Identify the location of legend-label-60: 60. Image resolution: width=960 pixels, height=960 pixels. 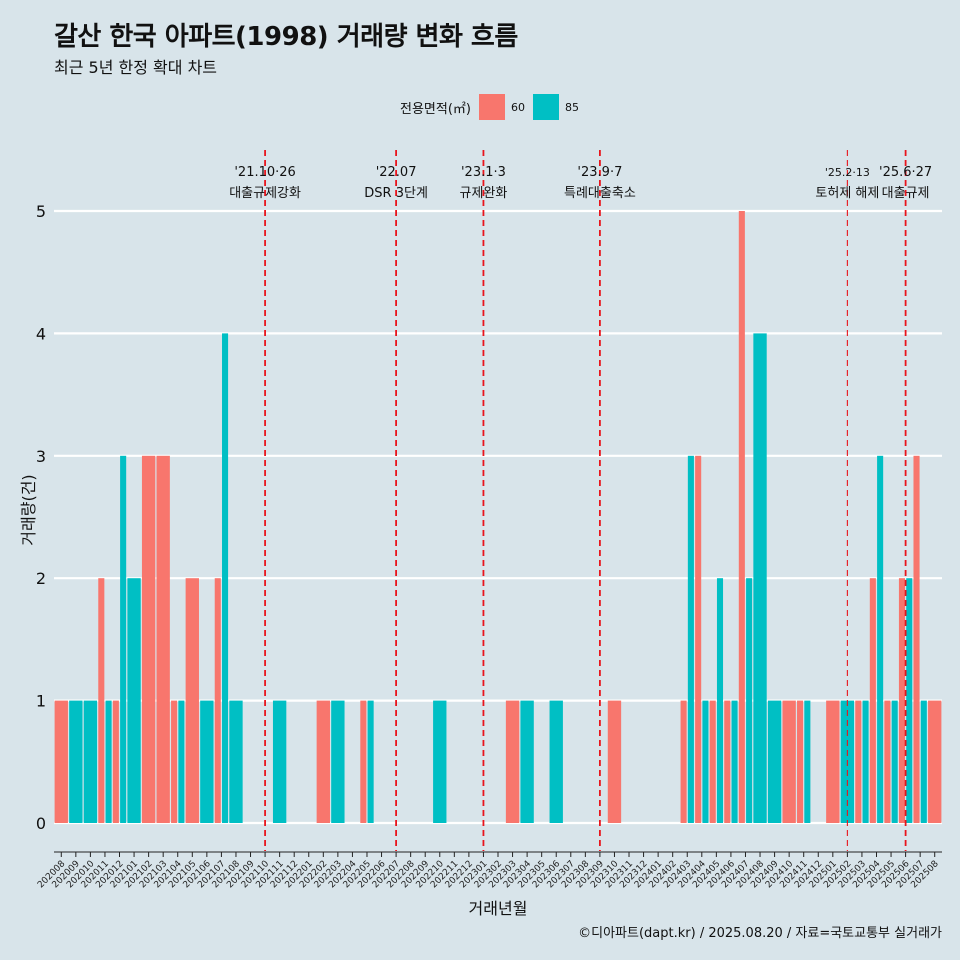
(517, 107).